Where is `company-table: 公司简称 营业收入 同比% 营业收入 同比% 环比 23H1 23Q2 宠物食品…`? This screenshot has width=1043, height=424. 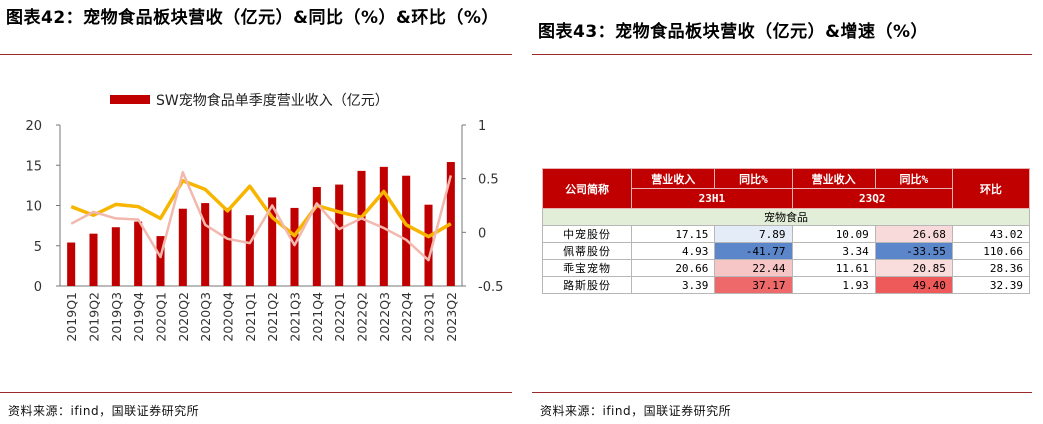
company-table: 公司简称 营业收入 同比% 营业收入 同比% 环比 23H1 23Q2 宠物食品… is located at coordinates (786, 231).